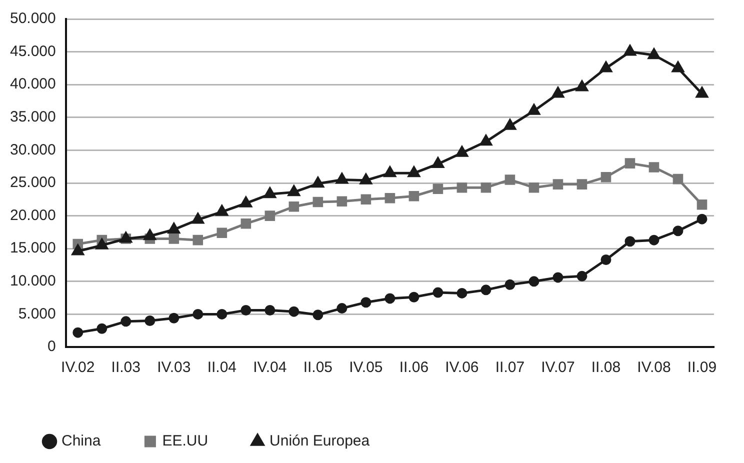 Image resolution: width=744 pixels, height=463 pixels. I want to click on y-tick-label: 20.000, so click(33, 215).